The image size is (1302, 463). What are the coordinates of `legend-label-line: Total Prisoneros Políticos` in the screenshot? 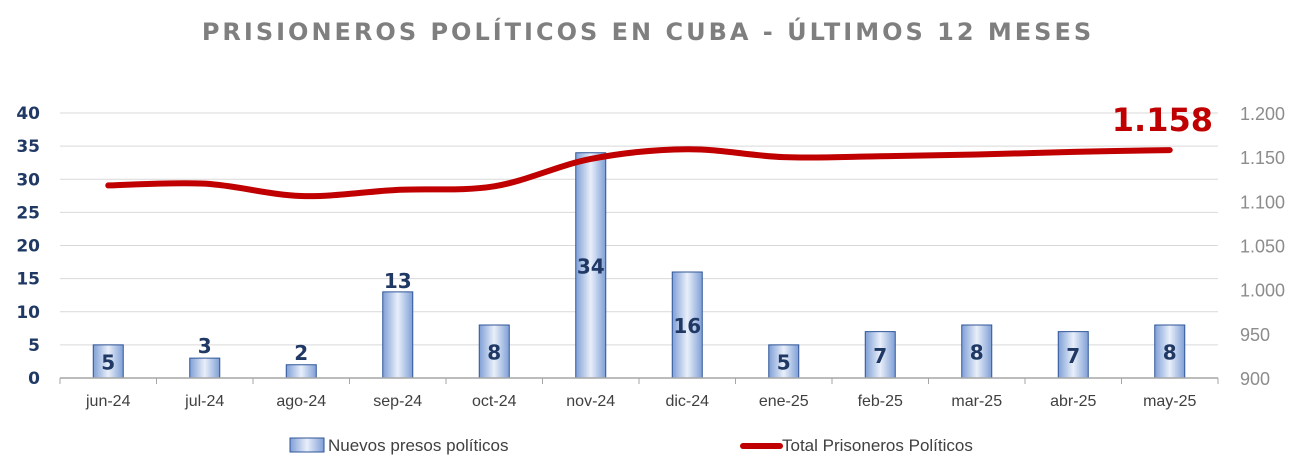 It's located at (877, 445).